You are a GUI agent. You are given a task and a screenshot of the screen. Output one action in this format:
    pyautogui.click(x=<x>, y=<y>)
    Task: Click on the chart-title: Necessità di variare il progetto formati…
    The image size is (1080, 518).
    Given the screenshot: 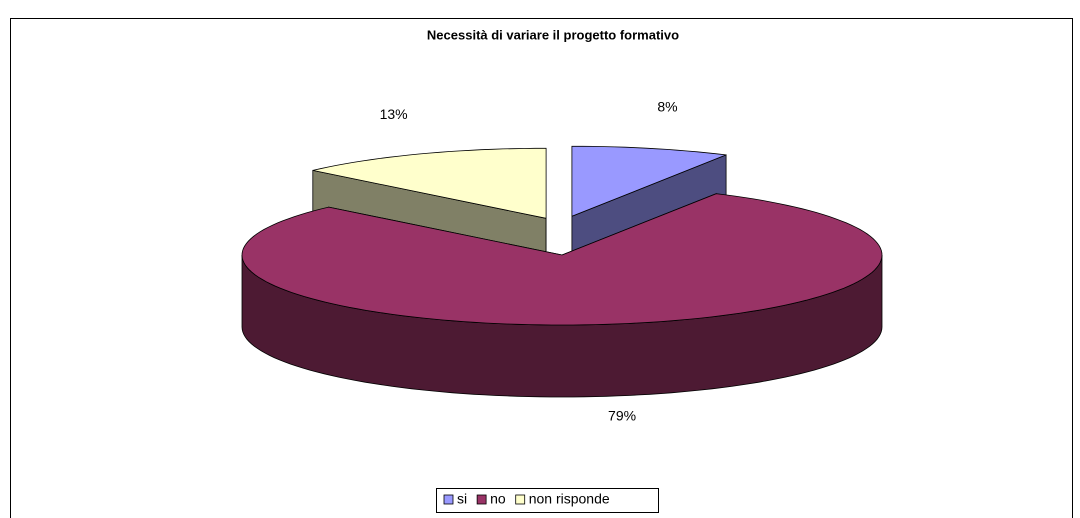 What is the action you would take?
    pyautogui.click(x=553, y=34)
    